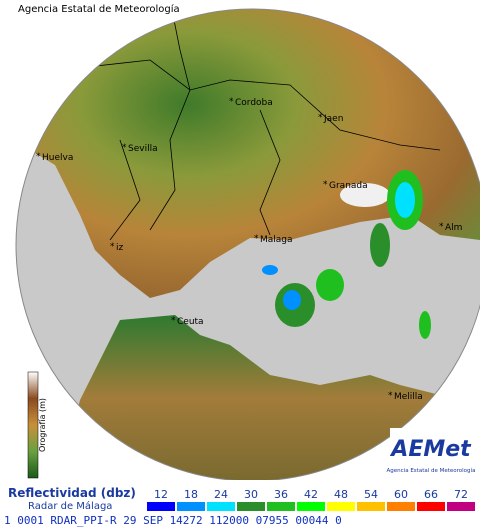 The image size is (480, 530). I want to click on legend-value: 24, so click(221, 494).